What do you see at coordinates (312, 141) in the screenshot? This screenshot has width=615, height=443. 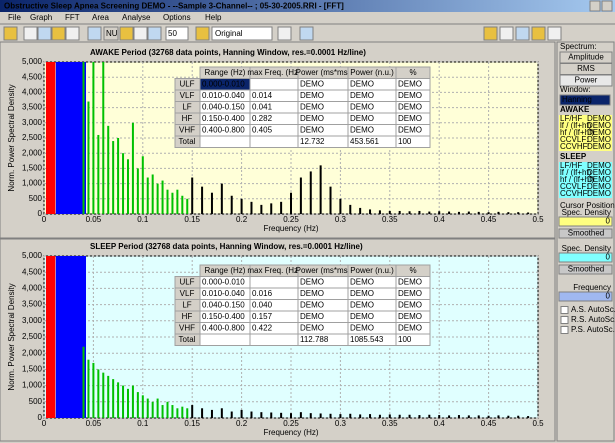 I see `table-cell-text: 12.732` at bounding box center [312, 141].